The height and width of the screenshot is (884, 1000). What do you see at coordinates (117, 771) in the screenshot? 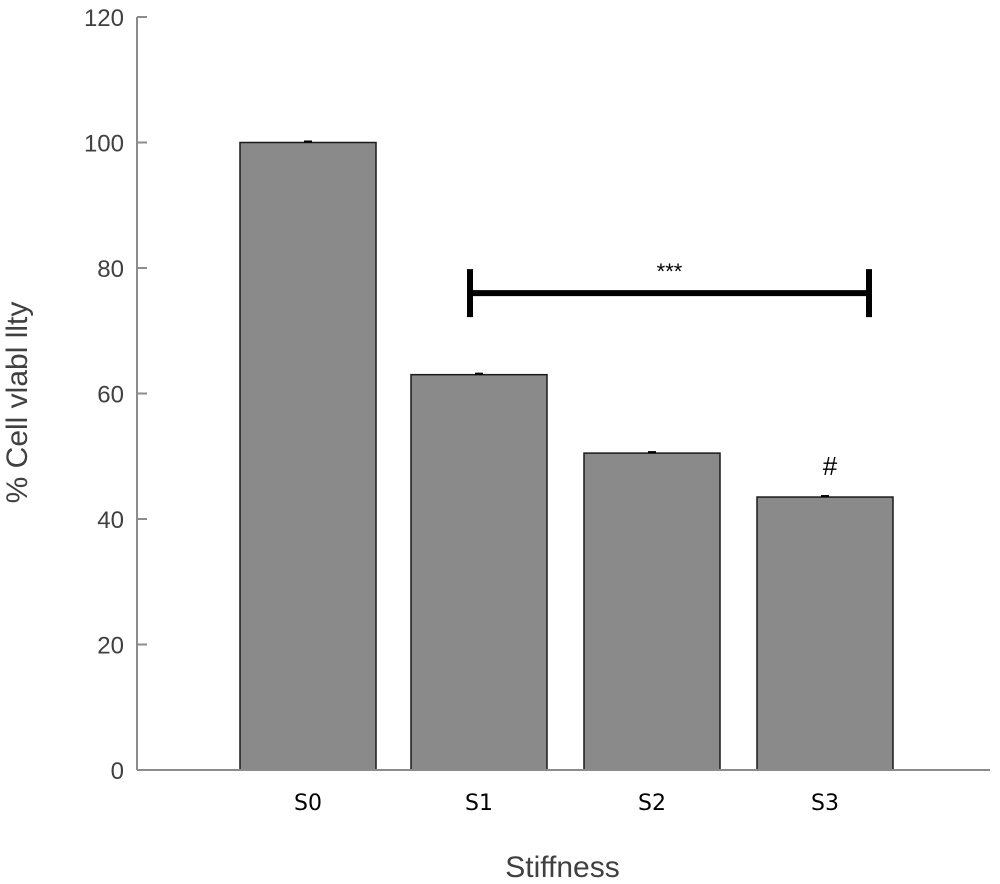
I see `y-tick-label: 0` at bounding box center [117, 771].